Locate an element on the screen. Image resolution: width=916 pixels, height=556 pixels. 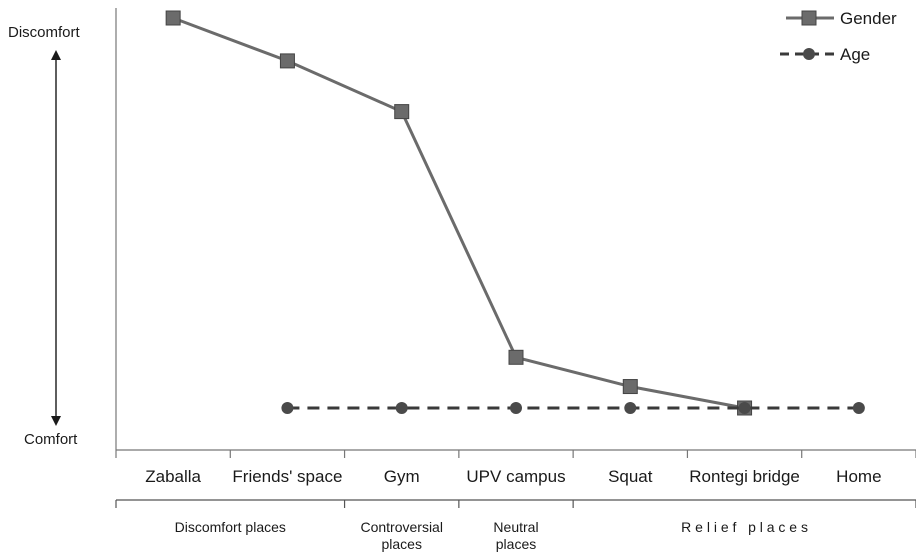
y-bottom-label: Comfort is located at coordinates (51, 439).